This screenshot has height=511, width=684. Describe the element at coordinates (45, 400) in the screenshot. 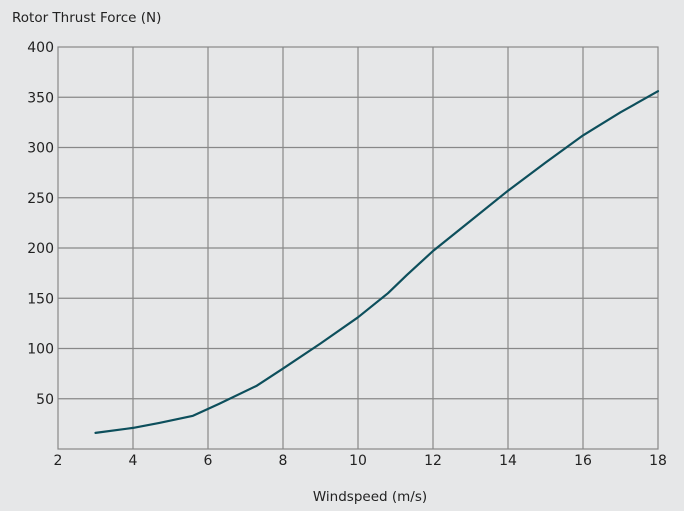

I see `y-tick-label: 50` at that location.